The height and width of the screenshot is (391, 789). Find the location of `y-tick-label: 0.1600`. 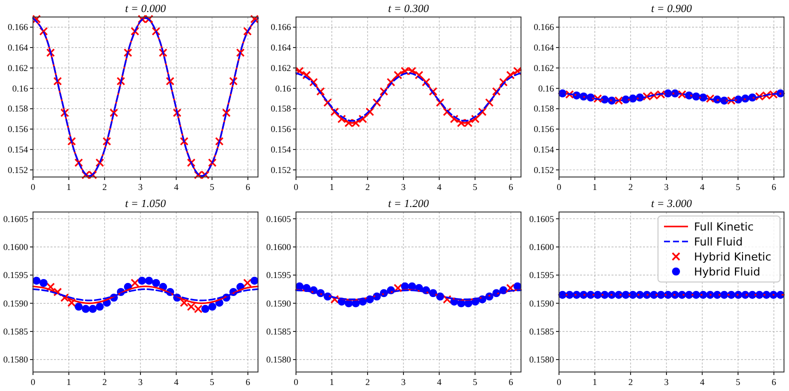

y-tick-label: 0.1600 is located at coordinates (541, 247).